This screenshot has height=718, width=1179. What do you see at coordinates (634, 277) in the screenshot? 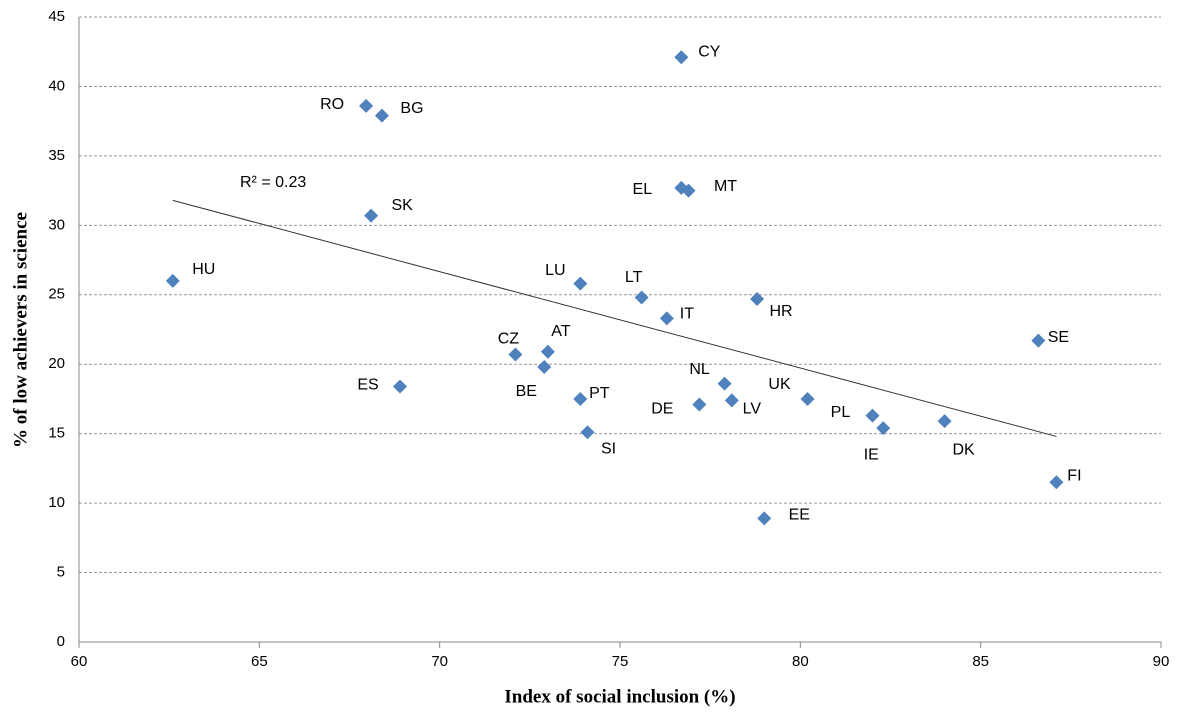
I see `point-label: LT` at bounding box center [634, 277].